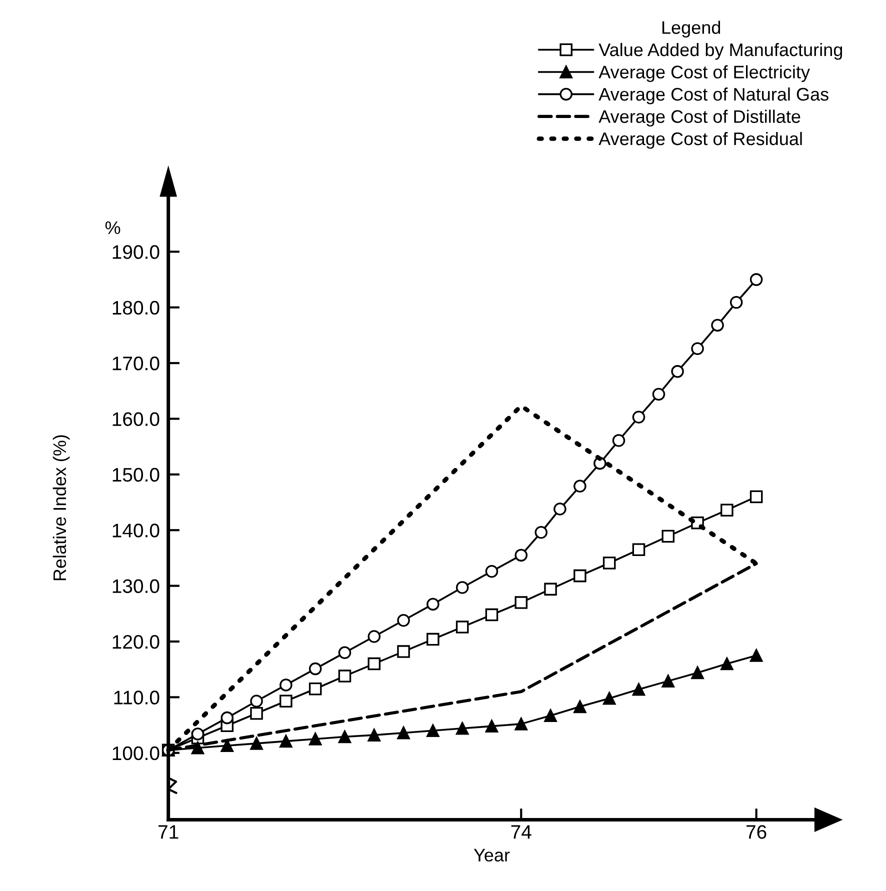 The height and width of the screenshot is (891, 886). What do you see at coordinates (136, 475) in the screenshot?
I see `y-tick-label: 150.0` at bounding box center [136, 475].